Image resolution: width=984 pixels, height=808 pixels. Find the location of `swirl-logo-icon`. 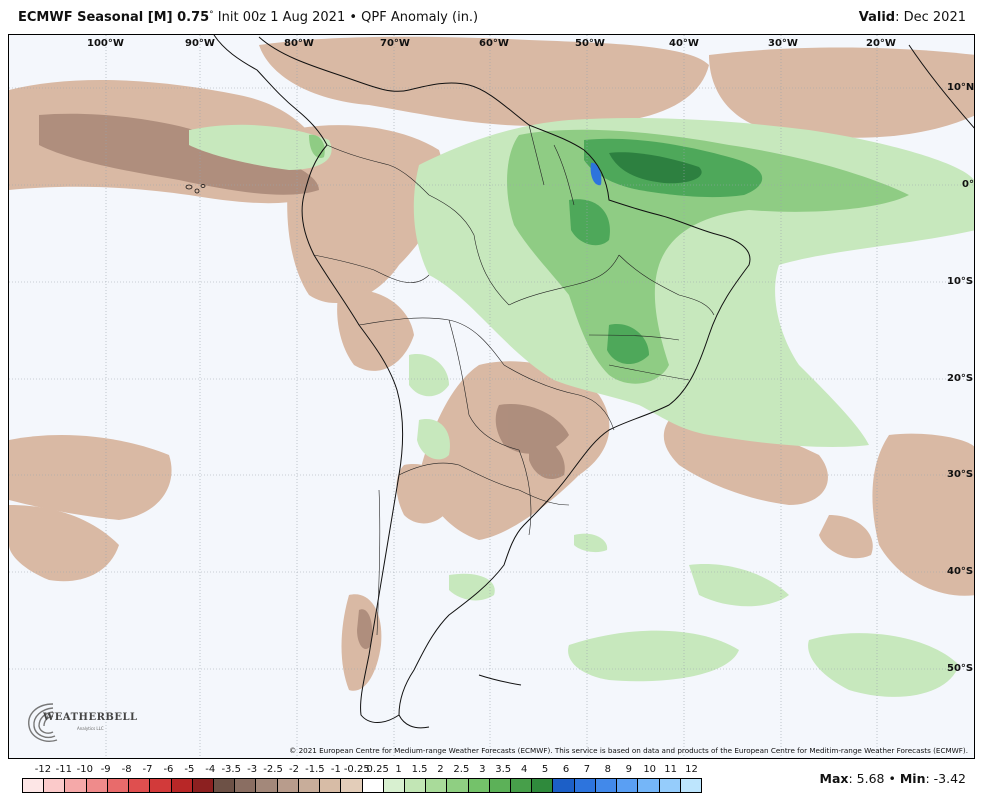

swirl-logo-icon is located at coordinates (43, 722).